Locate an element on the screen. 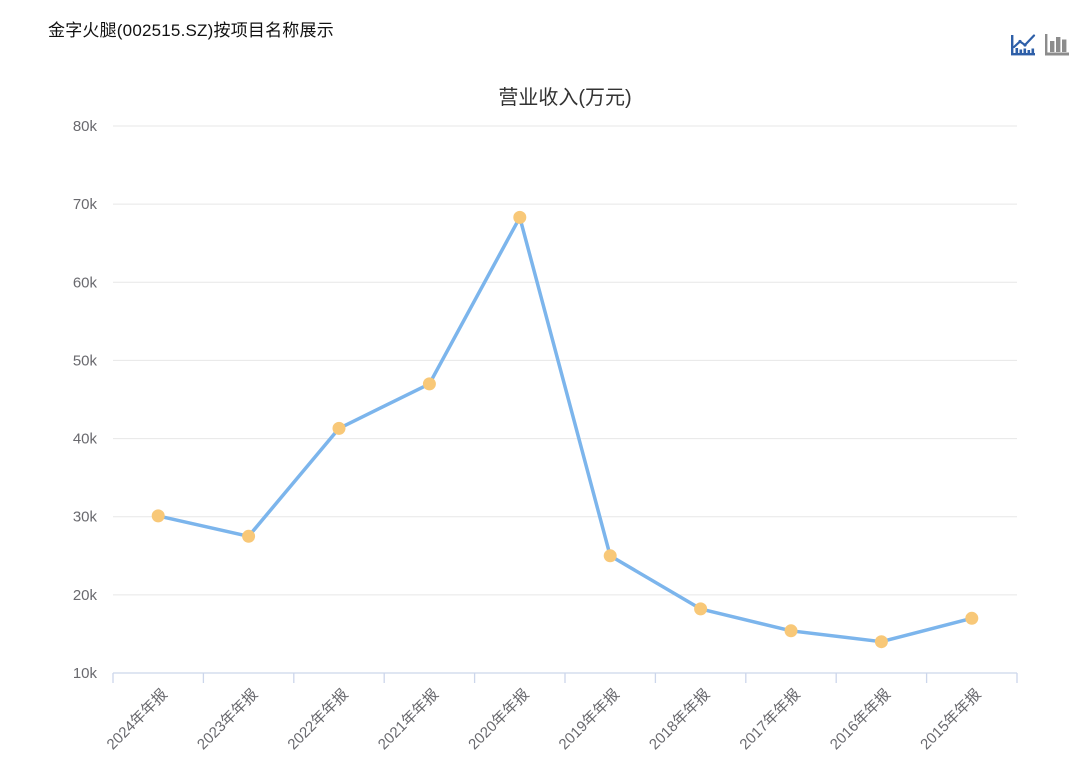 Image resolution: width=1080 pixels, height=770 pixels. page-title: 金字火腿(002515.SZ)按项目名称展示 is located at coordinates (191, 30).